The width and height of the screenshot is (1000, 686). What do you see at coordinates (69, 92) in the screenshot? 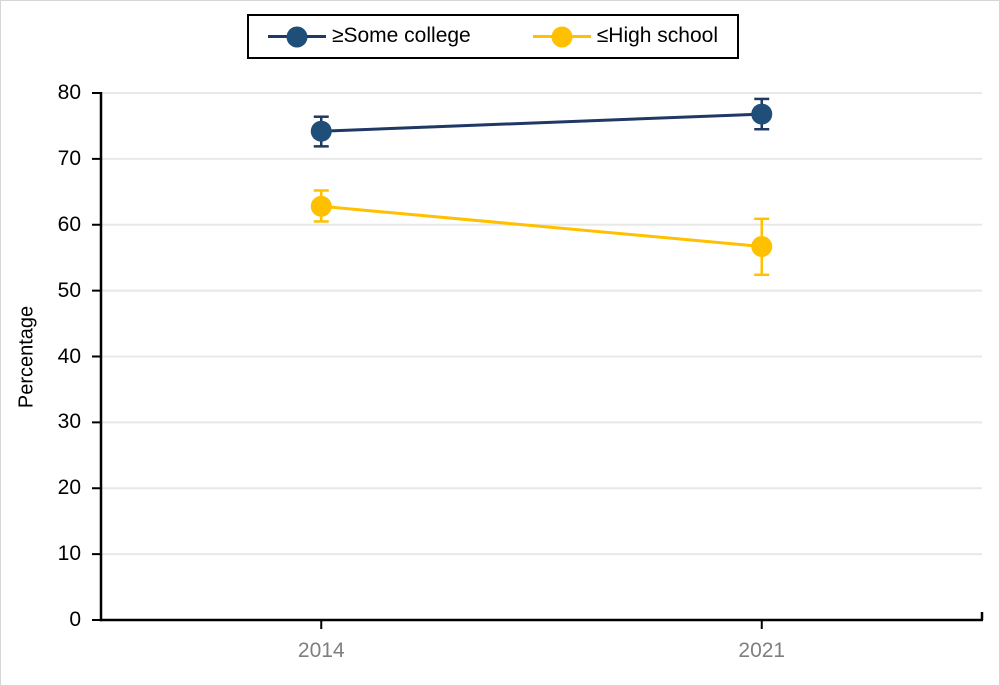
I see `y-tick-label: 80` at bounding box center [69, 92].